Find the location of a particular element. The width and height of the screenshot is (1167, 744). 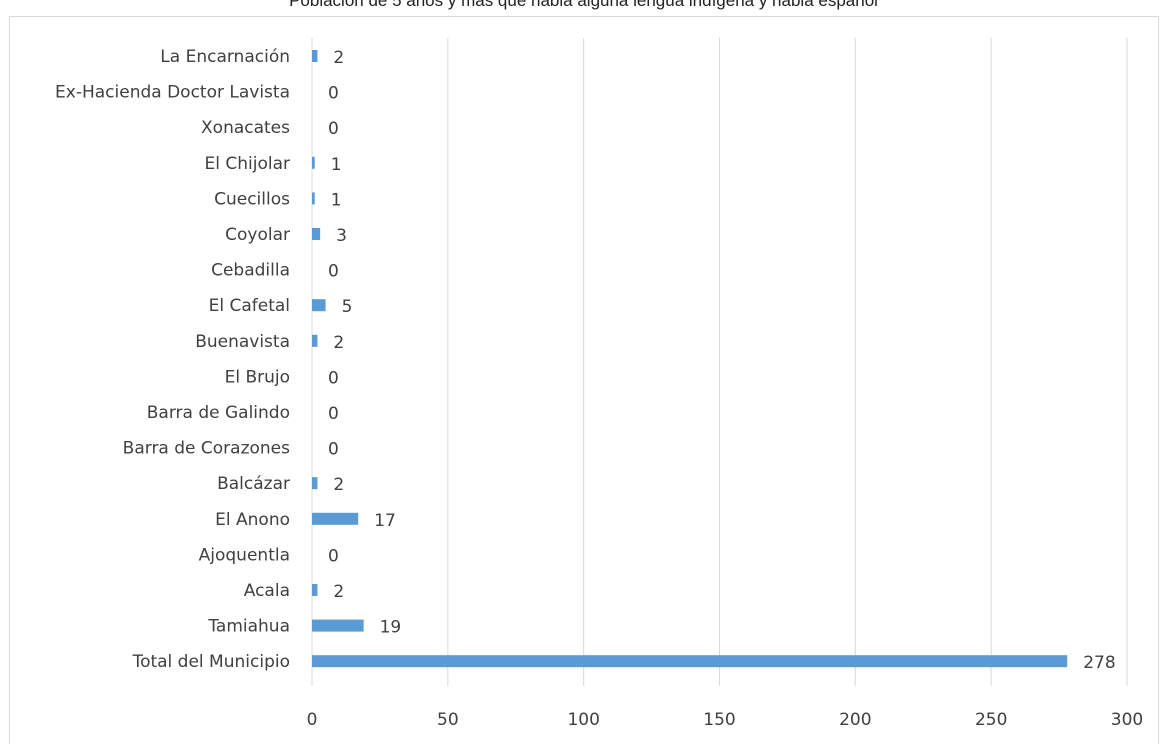

data-label: 19 is located at coordinates (391, 628).